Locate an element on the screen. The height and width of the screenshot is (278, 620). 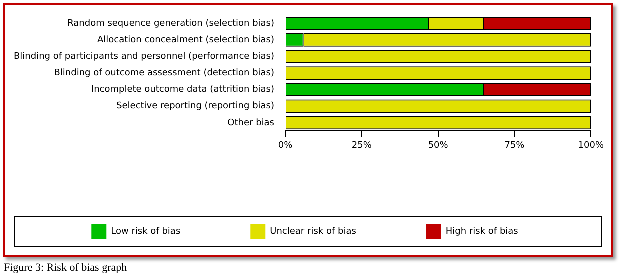
legend-label: Unclear risk of bias is located at coordinates (313, 231).